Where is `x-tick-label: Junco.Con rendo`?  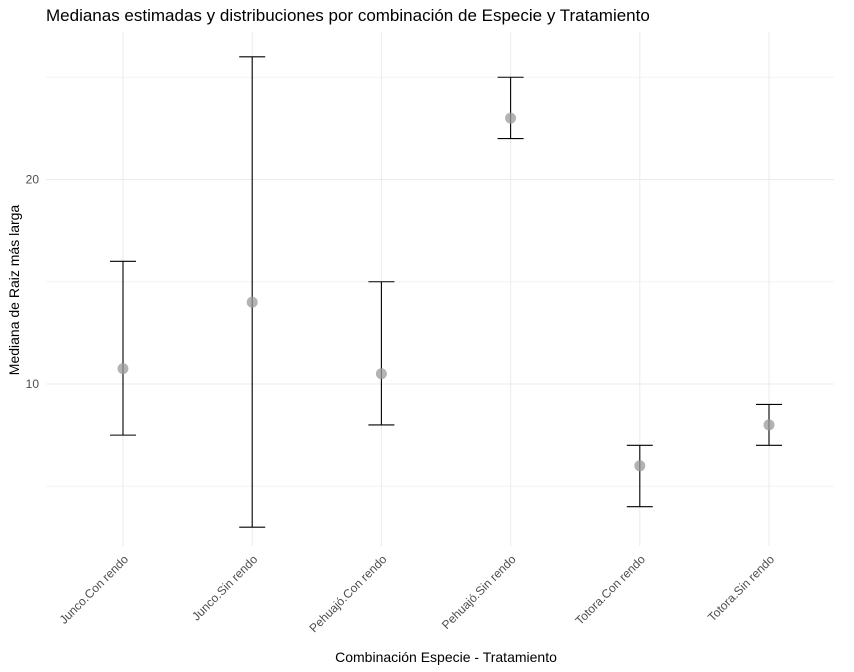 x-tick-label: Junco.Con rendo is located at coordinates (94, 589).